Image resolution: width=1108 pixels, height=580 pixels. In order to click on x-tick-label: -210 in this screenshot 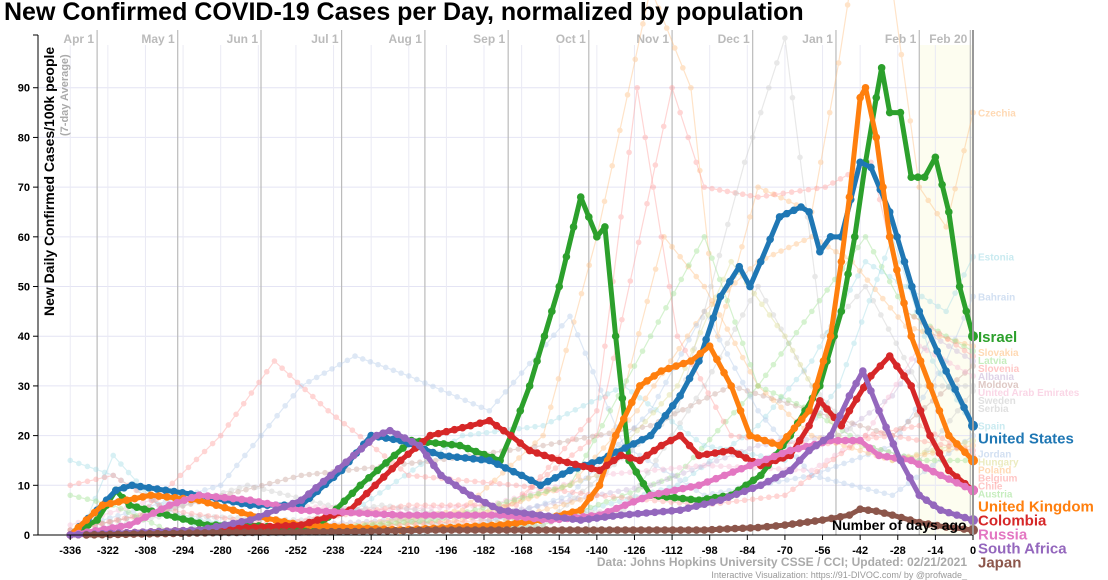, I will do `click(409, 551)`.